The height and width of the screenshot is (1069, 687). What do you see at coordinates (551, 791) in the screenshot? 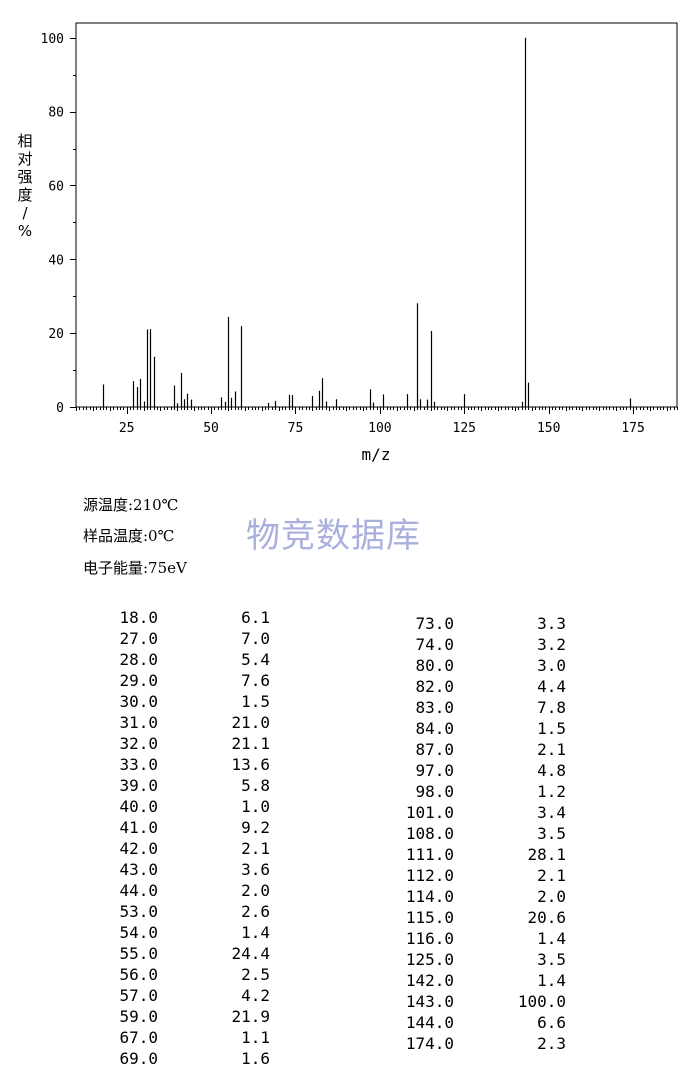
I see `abundance-value: 1.2` at bounding box center [551, 791].